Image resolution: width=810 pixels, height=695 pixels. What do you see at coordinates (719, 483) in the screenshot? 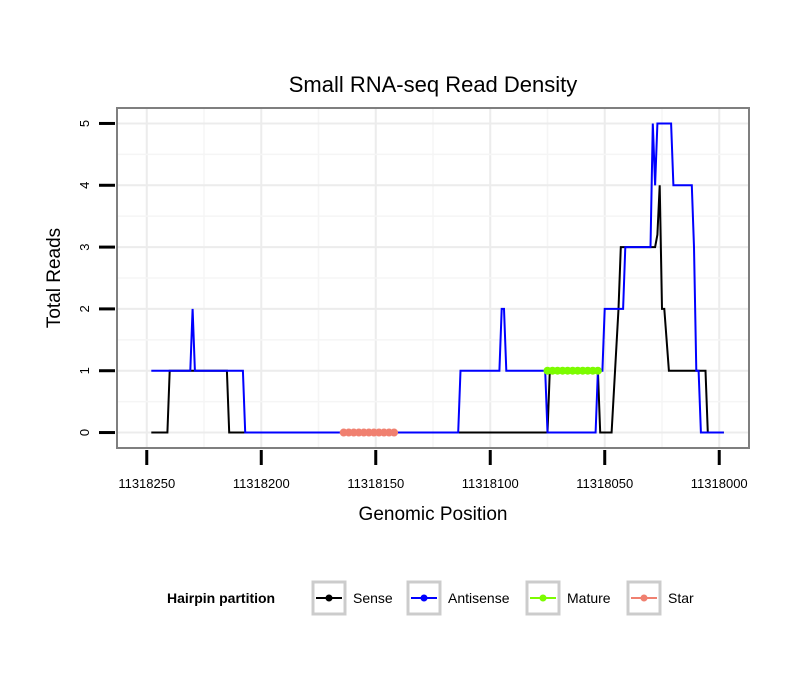
I see `x-tick-label: 11318000` at bounding box center [719, 483].